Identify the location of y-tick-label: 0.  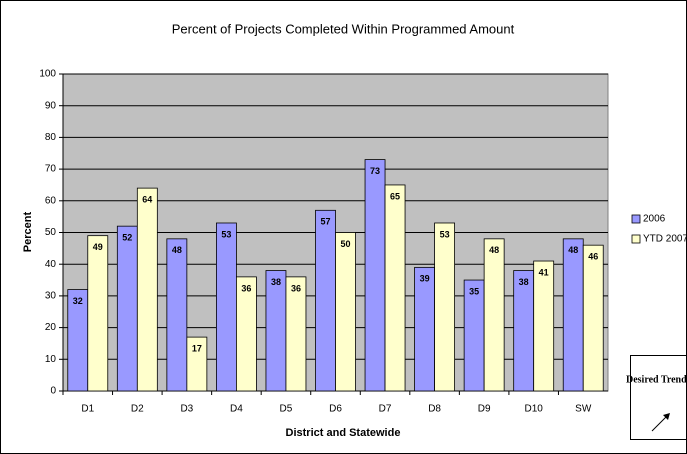
(53, 391).